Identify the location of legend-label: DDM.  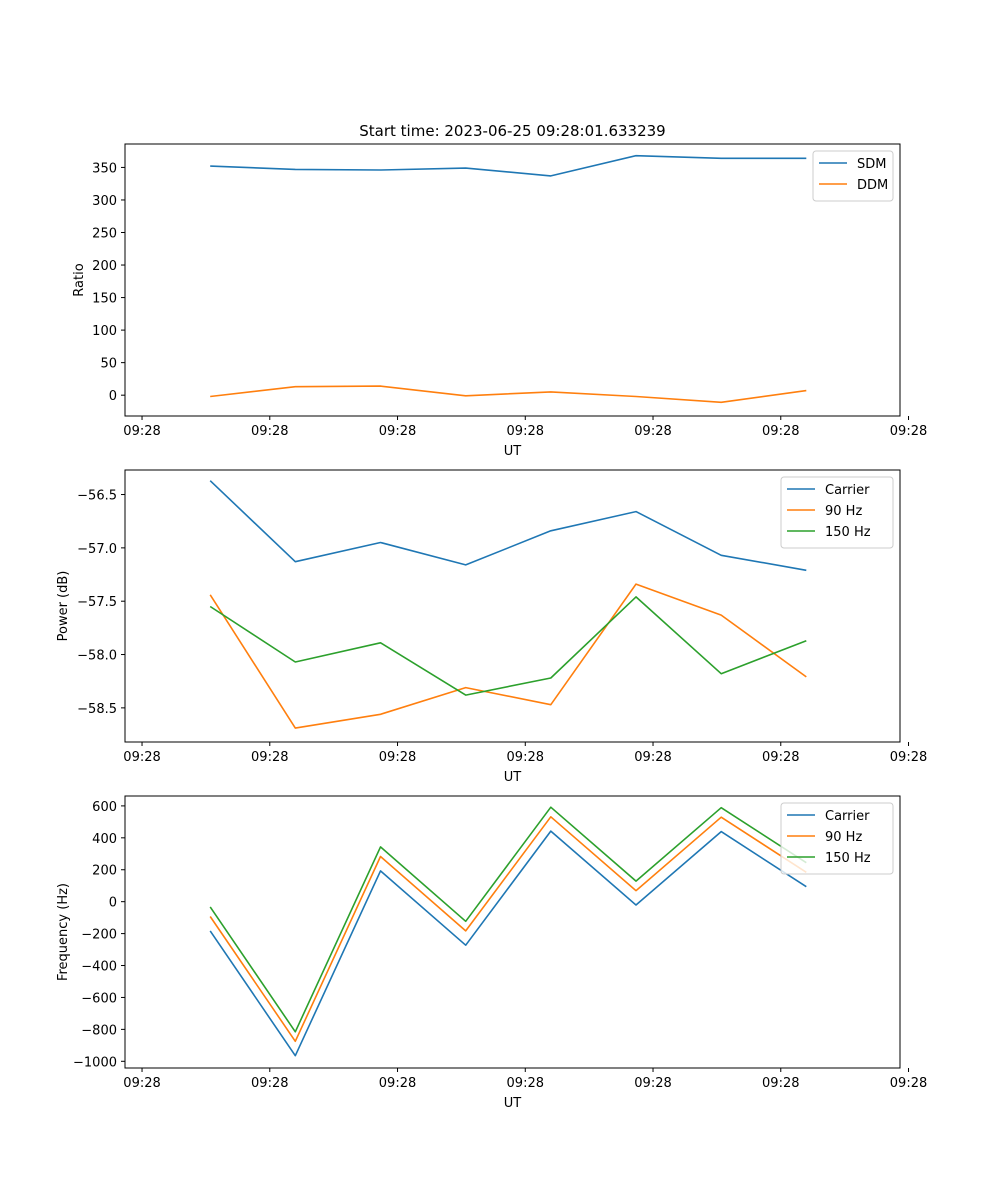
(872, 185).